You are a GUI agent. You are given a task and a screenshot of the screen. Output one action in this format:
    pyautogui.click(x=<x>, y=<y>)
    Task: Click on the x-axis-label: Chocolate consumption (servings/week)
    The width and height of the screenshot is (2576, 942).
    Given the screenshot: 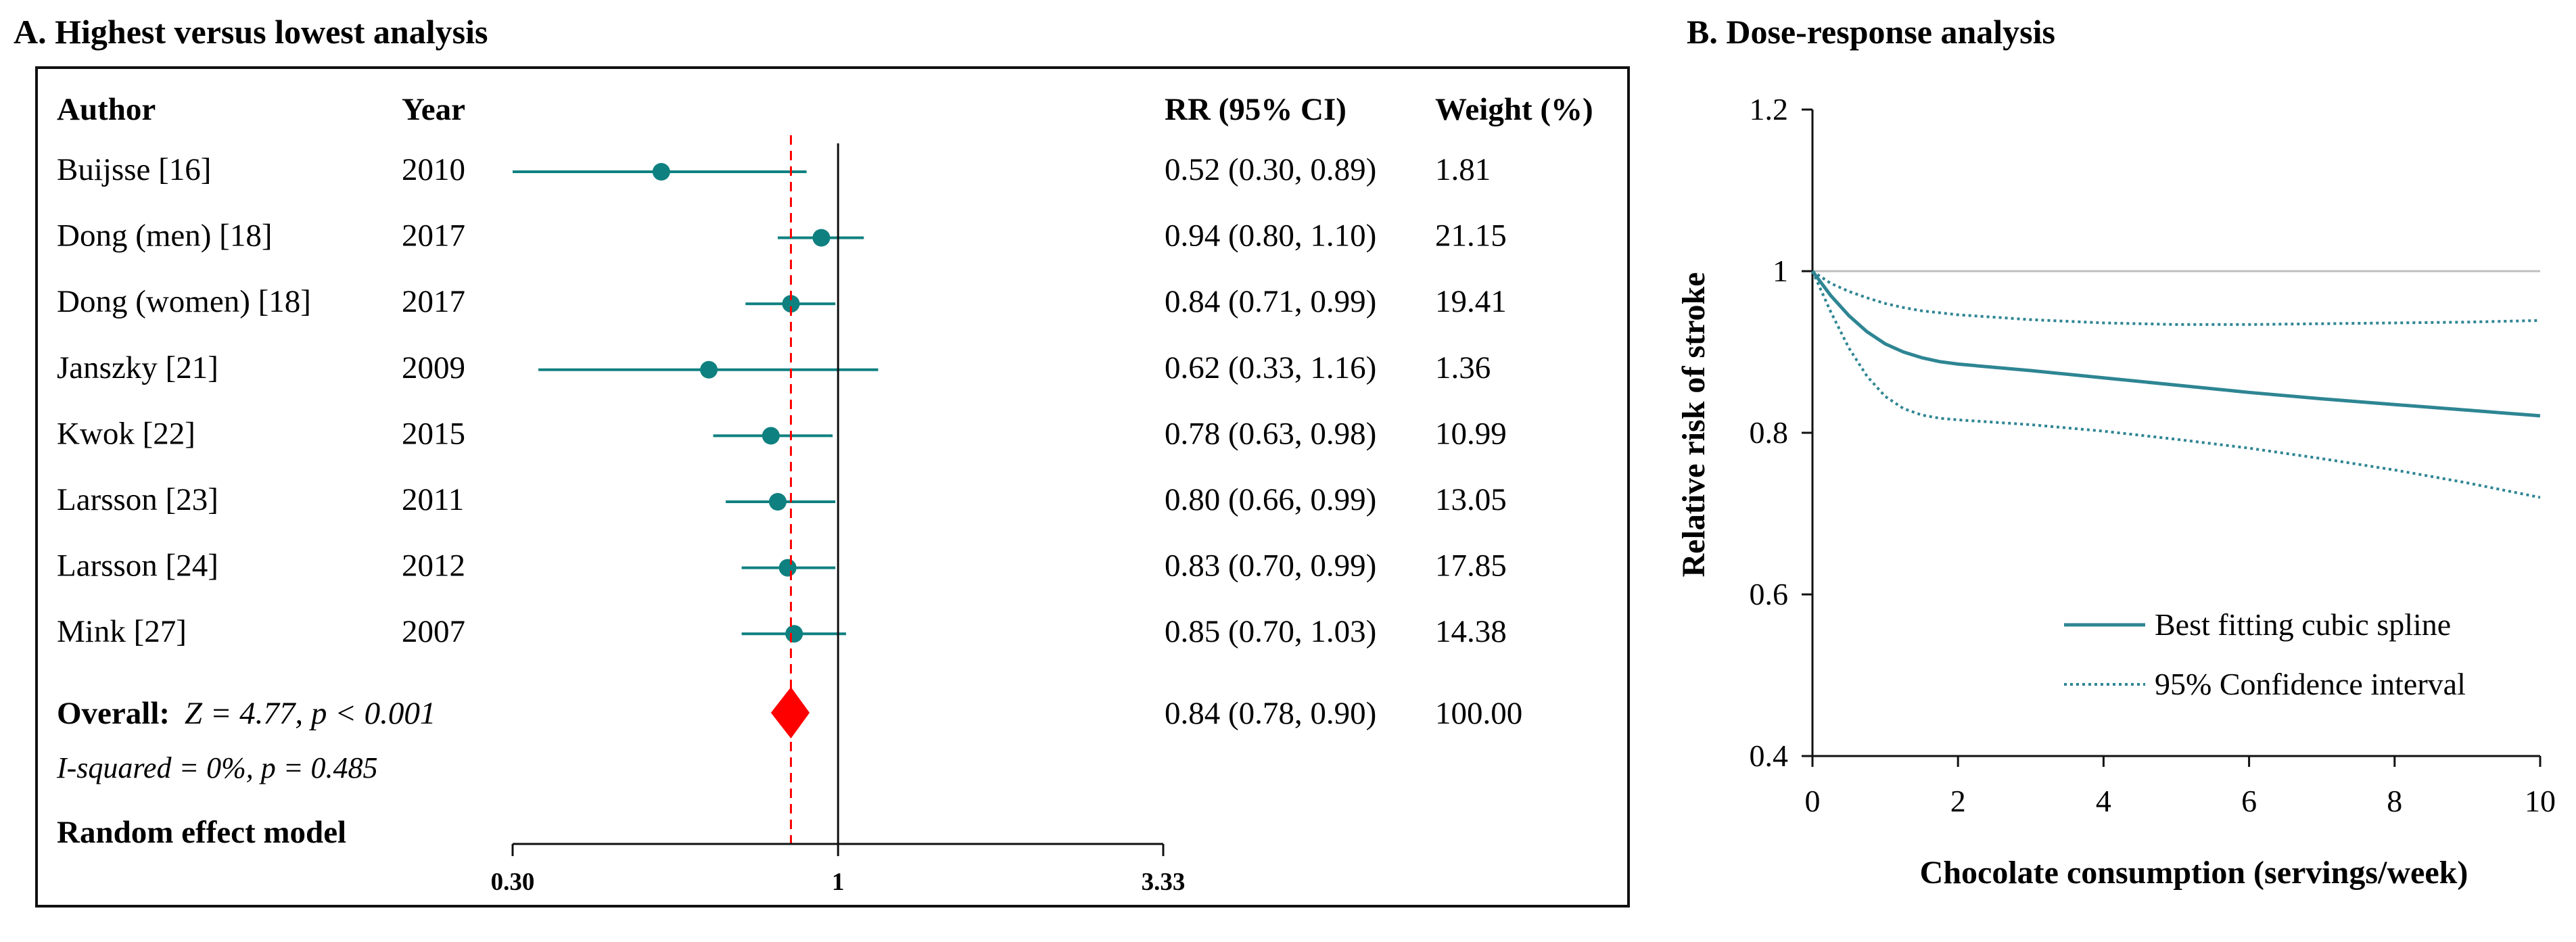 What is the action you would take?
    pyautogui.click(x=2194, y=873)
    